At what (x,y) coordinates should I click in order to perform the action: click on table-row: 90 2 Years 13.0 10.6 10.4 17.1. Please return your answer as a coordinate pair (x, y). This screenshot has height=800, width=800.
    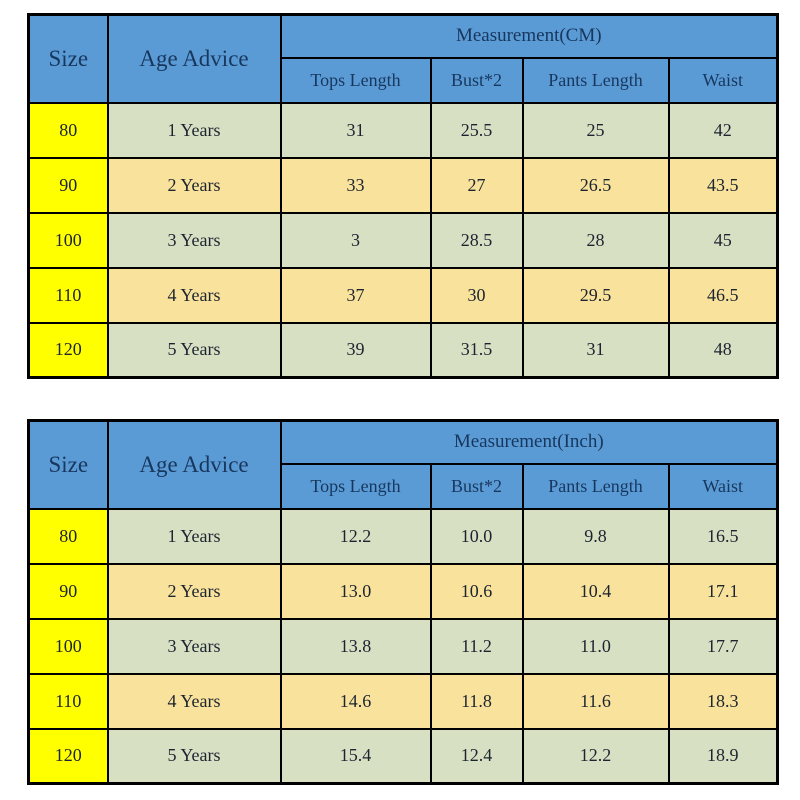
    Looking at the image, I should click on (403, 591).